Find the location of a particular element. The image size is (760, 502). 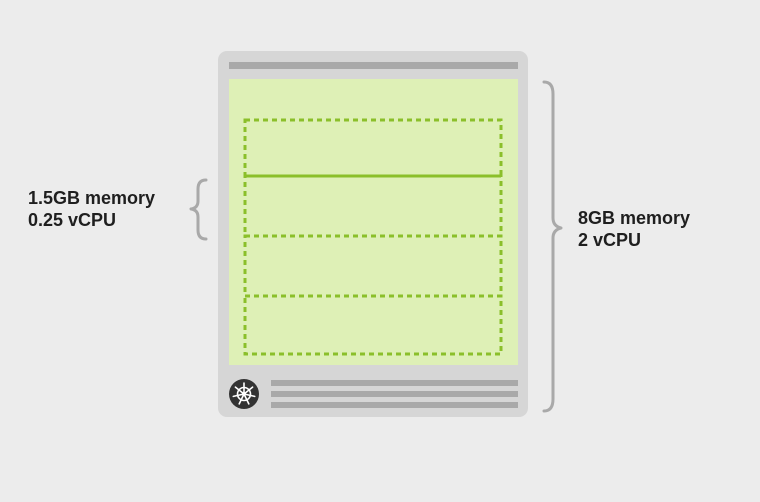

node-resource-label: 8GB memory 2 vCPU is located at coordinates (634, 229).